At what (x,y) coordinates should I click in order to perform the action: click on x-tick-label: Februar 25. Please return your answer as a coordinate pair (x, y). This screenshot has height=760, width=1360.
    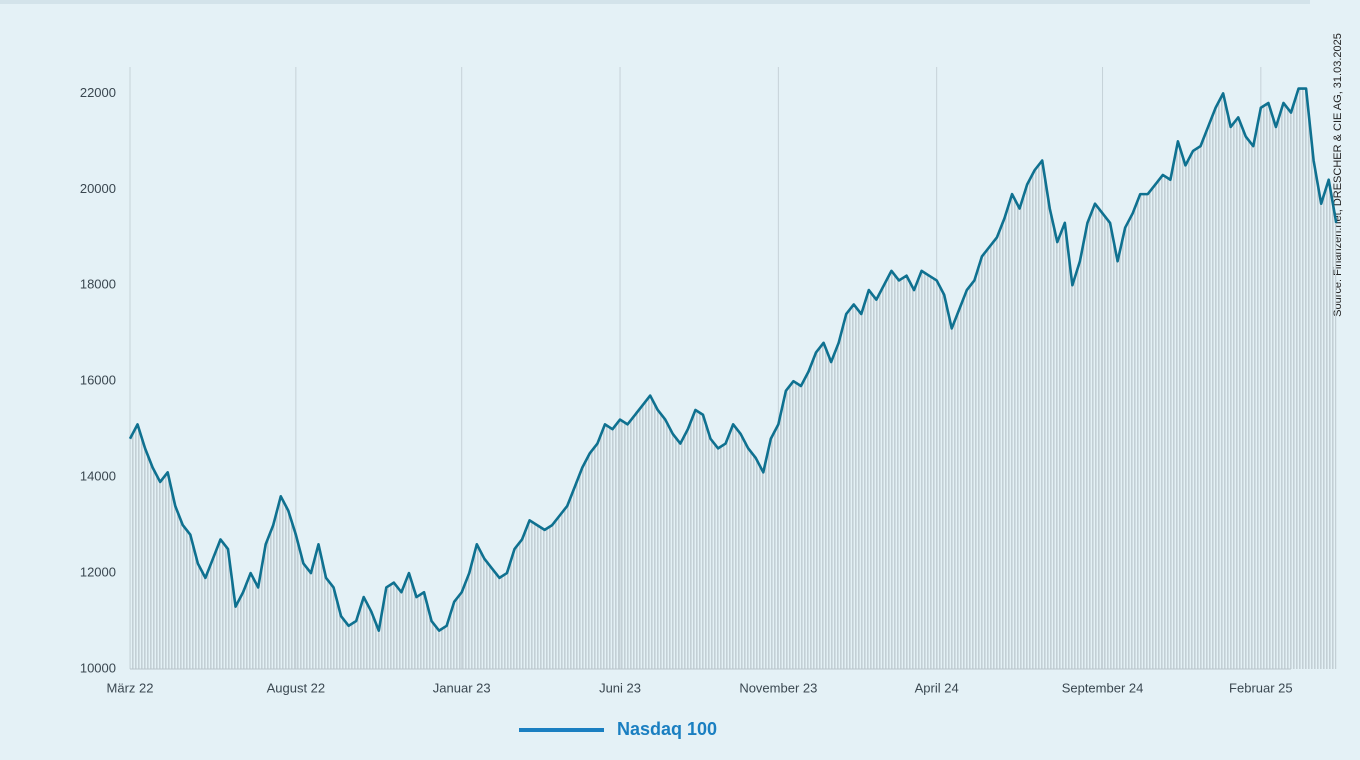
    Looking at the image, I should click on (1261, 687).